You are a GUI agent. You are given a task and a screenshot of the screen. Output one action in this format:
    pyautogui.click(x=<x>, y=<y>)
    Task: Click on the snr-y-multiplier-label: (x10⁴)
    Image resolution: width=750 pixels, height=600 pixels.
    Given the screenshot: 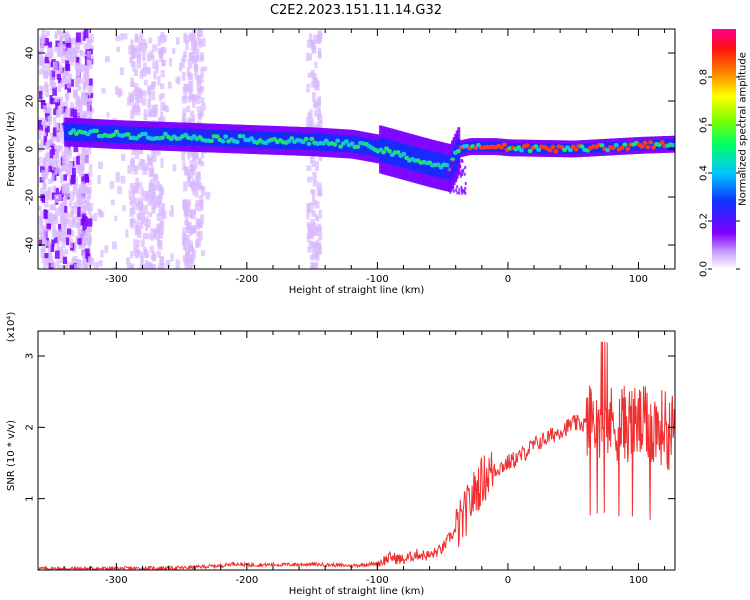 What is the action you would take?
    pyautogui.click(x=11, y=327)
    